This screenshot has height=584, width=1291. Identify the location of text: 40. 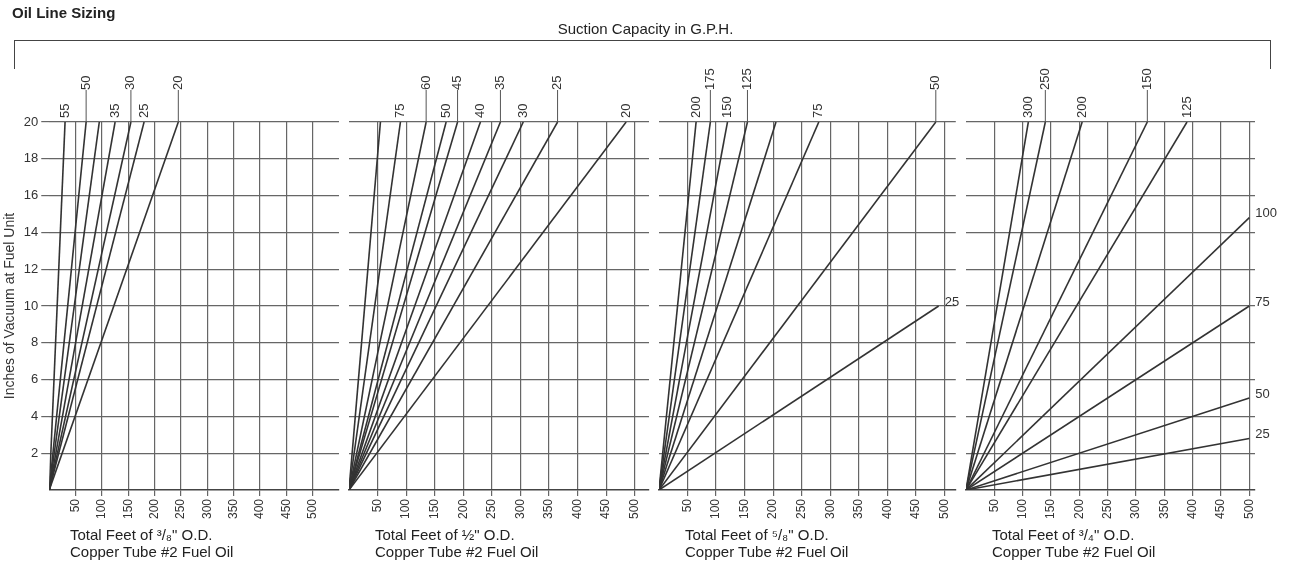
(480, 110).